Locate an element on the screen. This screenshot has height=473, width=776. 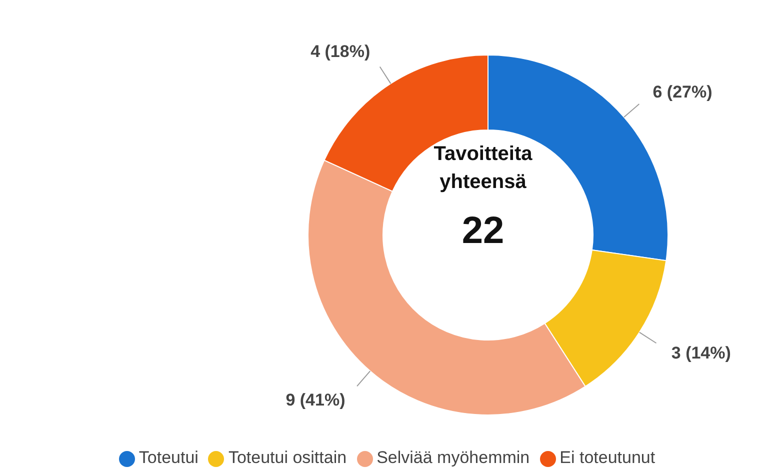
legend-label: Selviää myöhemmin is located at coordinates (453, 457).